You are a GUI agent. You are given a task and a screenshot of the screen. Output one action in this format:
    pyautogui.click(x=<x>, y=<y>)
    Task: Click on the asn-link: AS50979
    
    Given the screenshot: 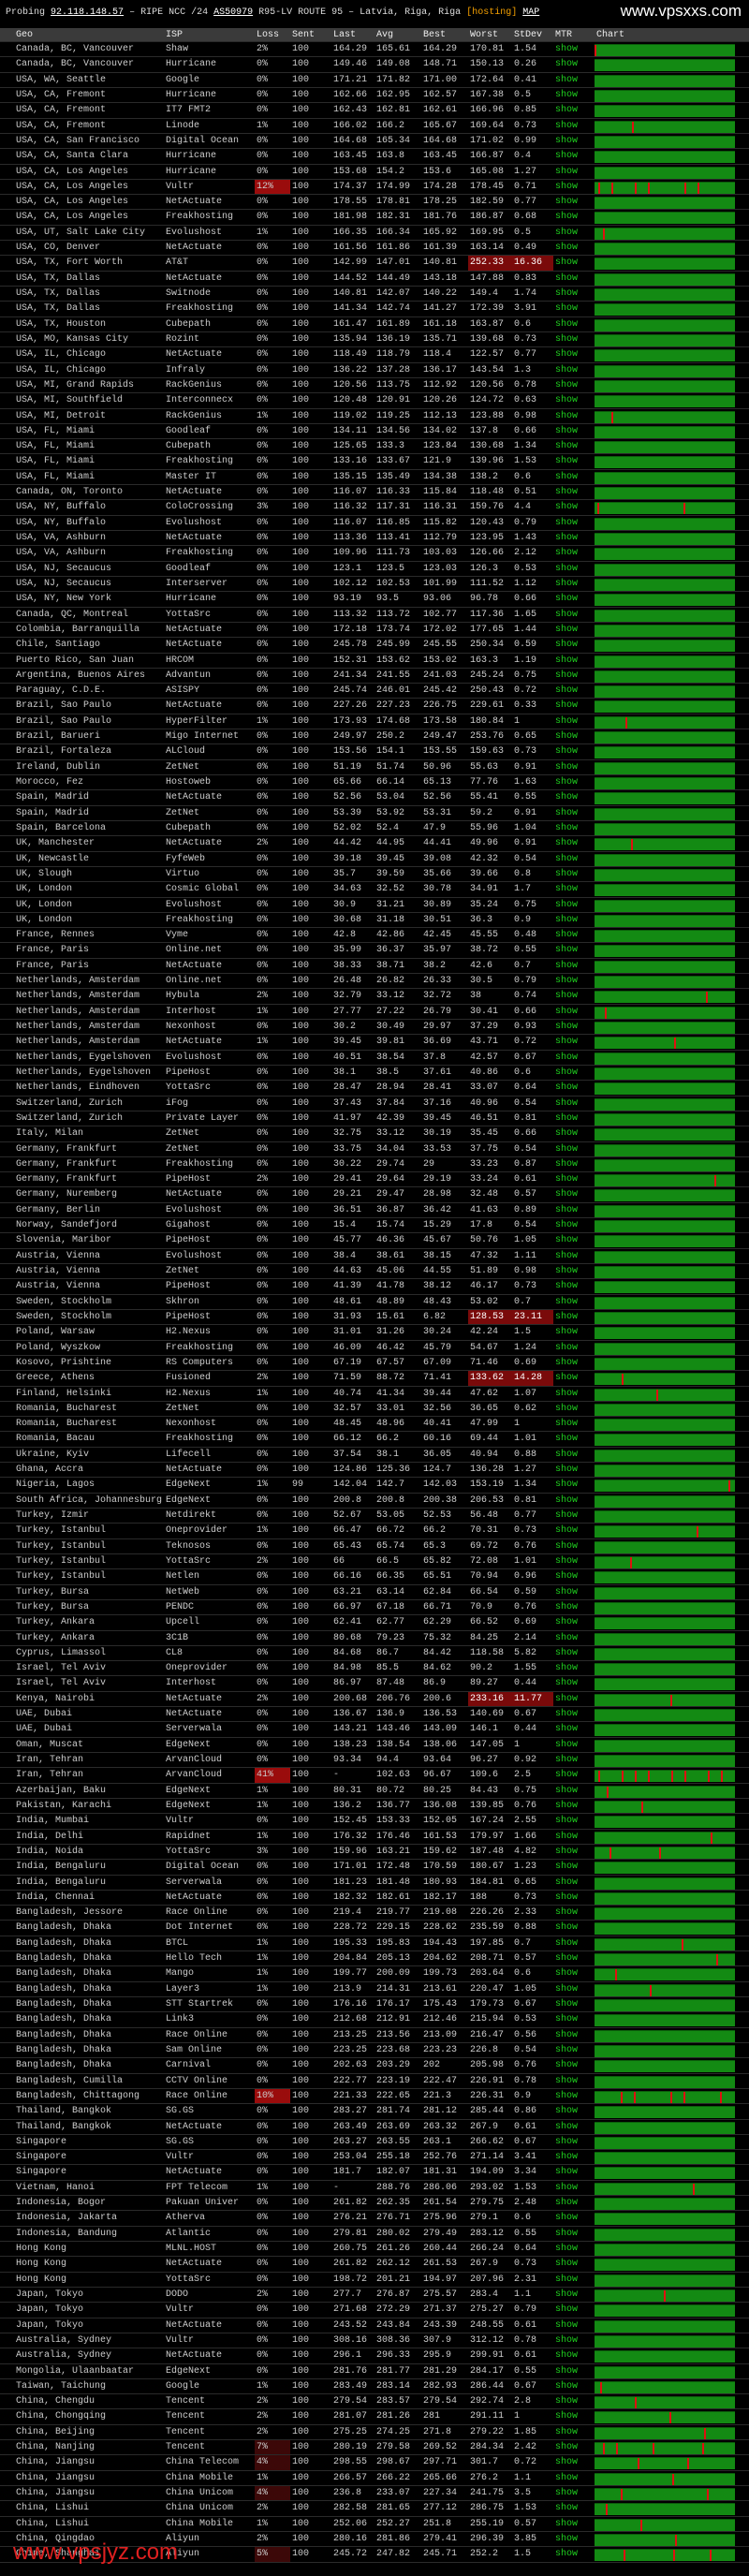 What is the action you would take?
    pyautogui.click(x=233, y=12)
    